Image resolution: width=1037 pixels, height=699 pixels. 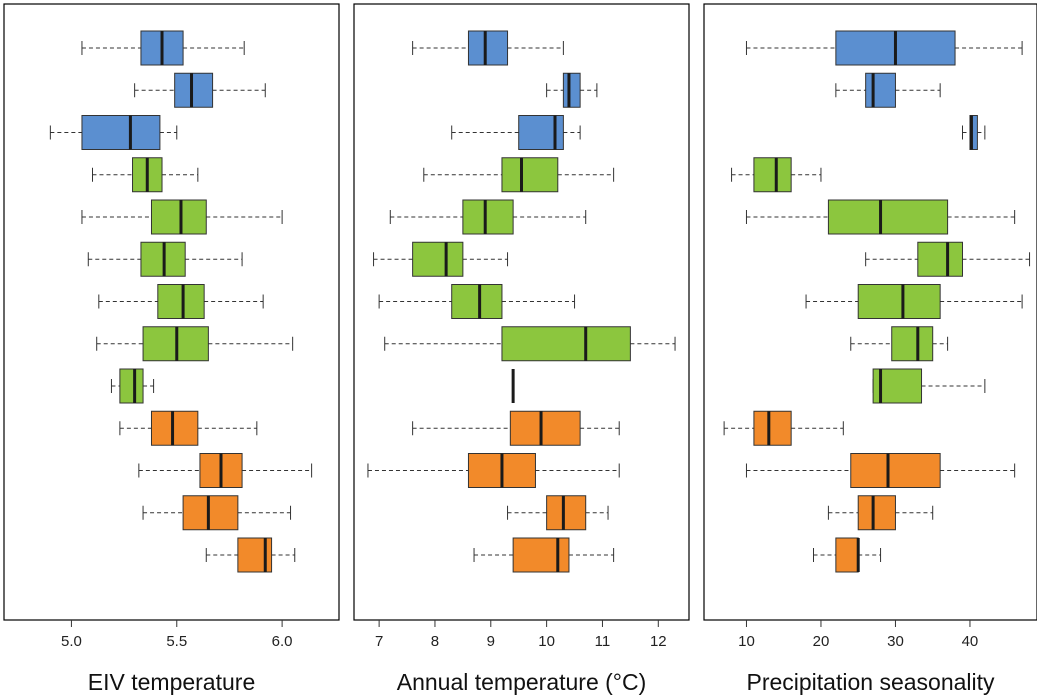 What do you see at coordinates (435, 641) in the screenshot?
I see `x-tick-label: 8` at bounding box center [435, 641].